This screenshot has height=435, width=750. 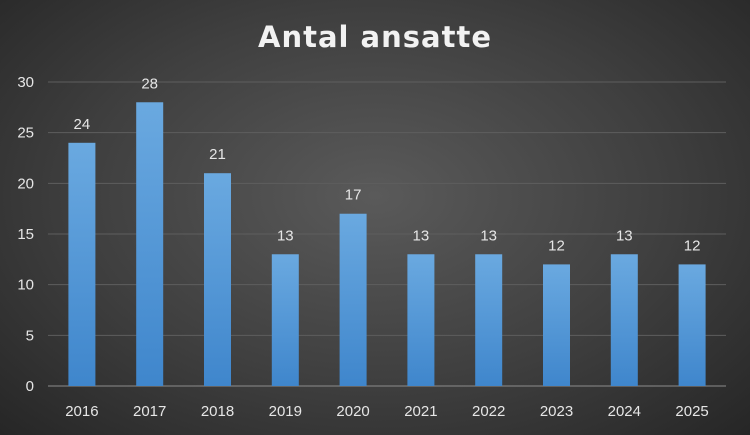 I want to click on data-label-2023: 12, so click(x=556, y=245).